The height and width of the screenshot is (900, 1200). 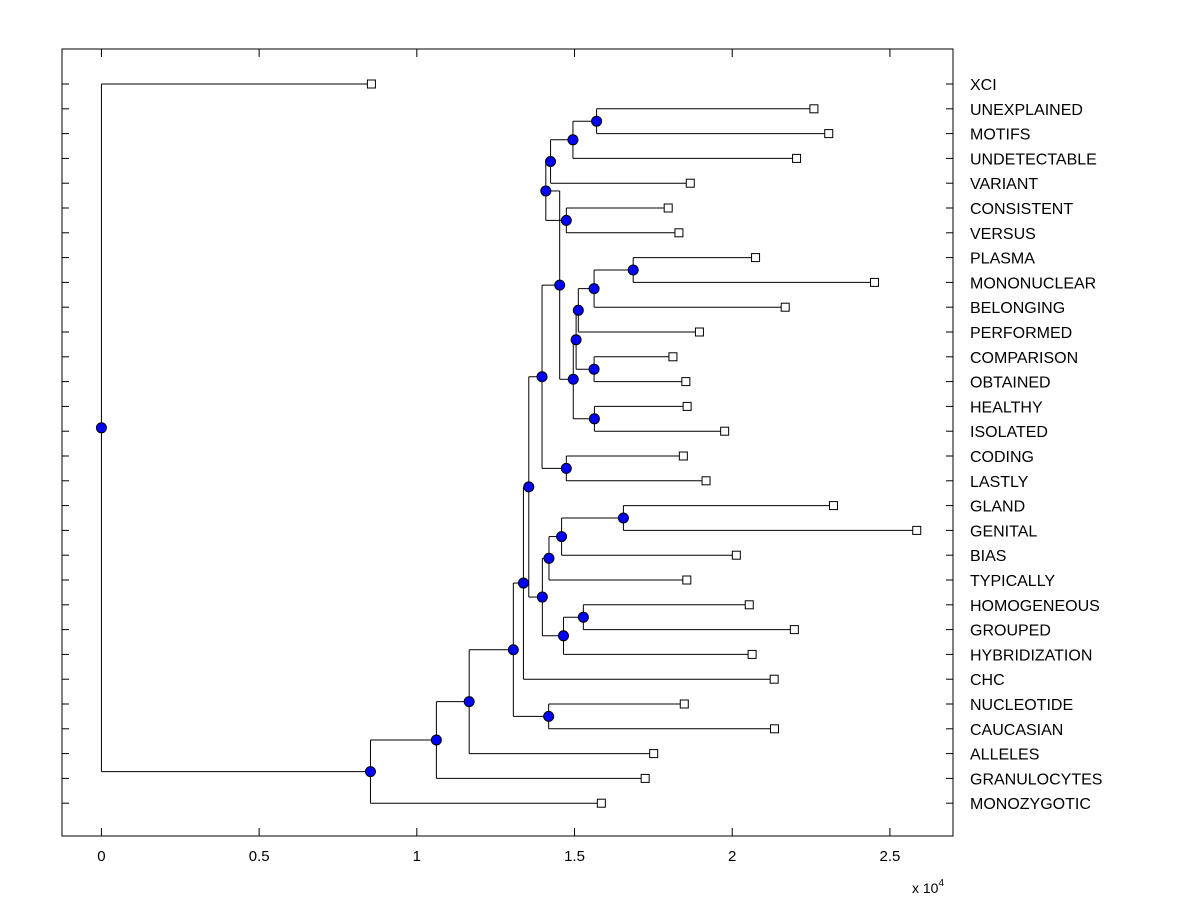 What do you see at coordinates (999, 482) in the screenshot?
I see `leaf-label-lastly: LASTLY` at bounding box center [999, 482].